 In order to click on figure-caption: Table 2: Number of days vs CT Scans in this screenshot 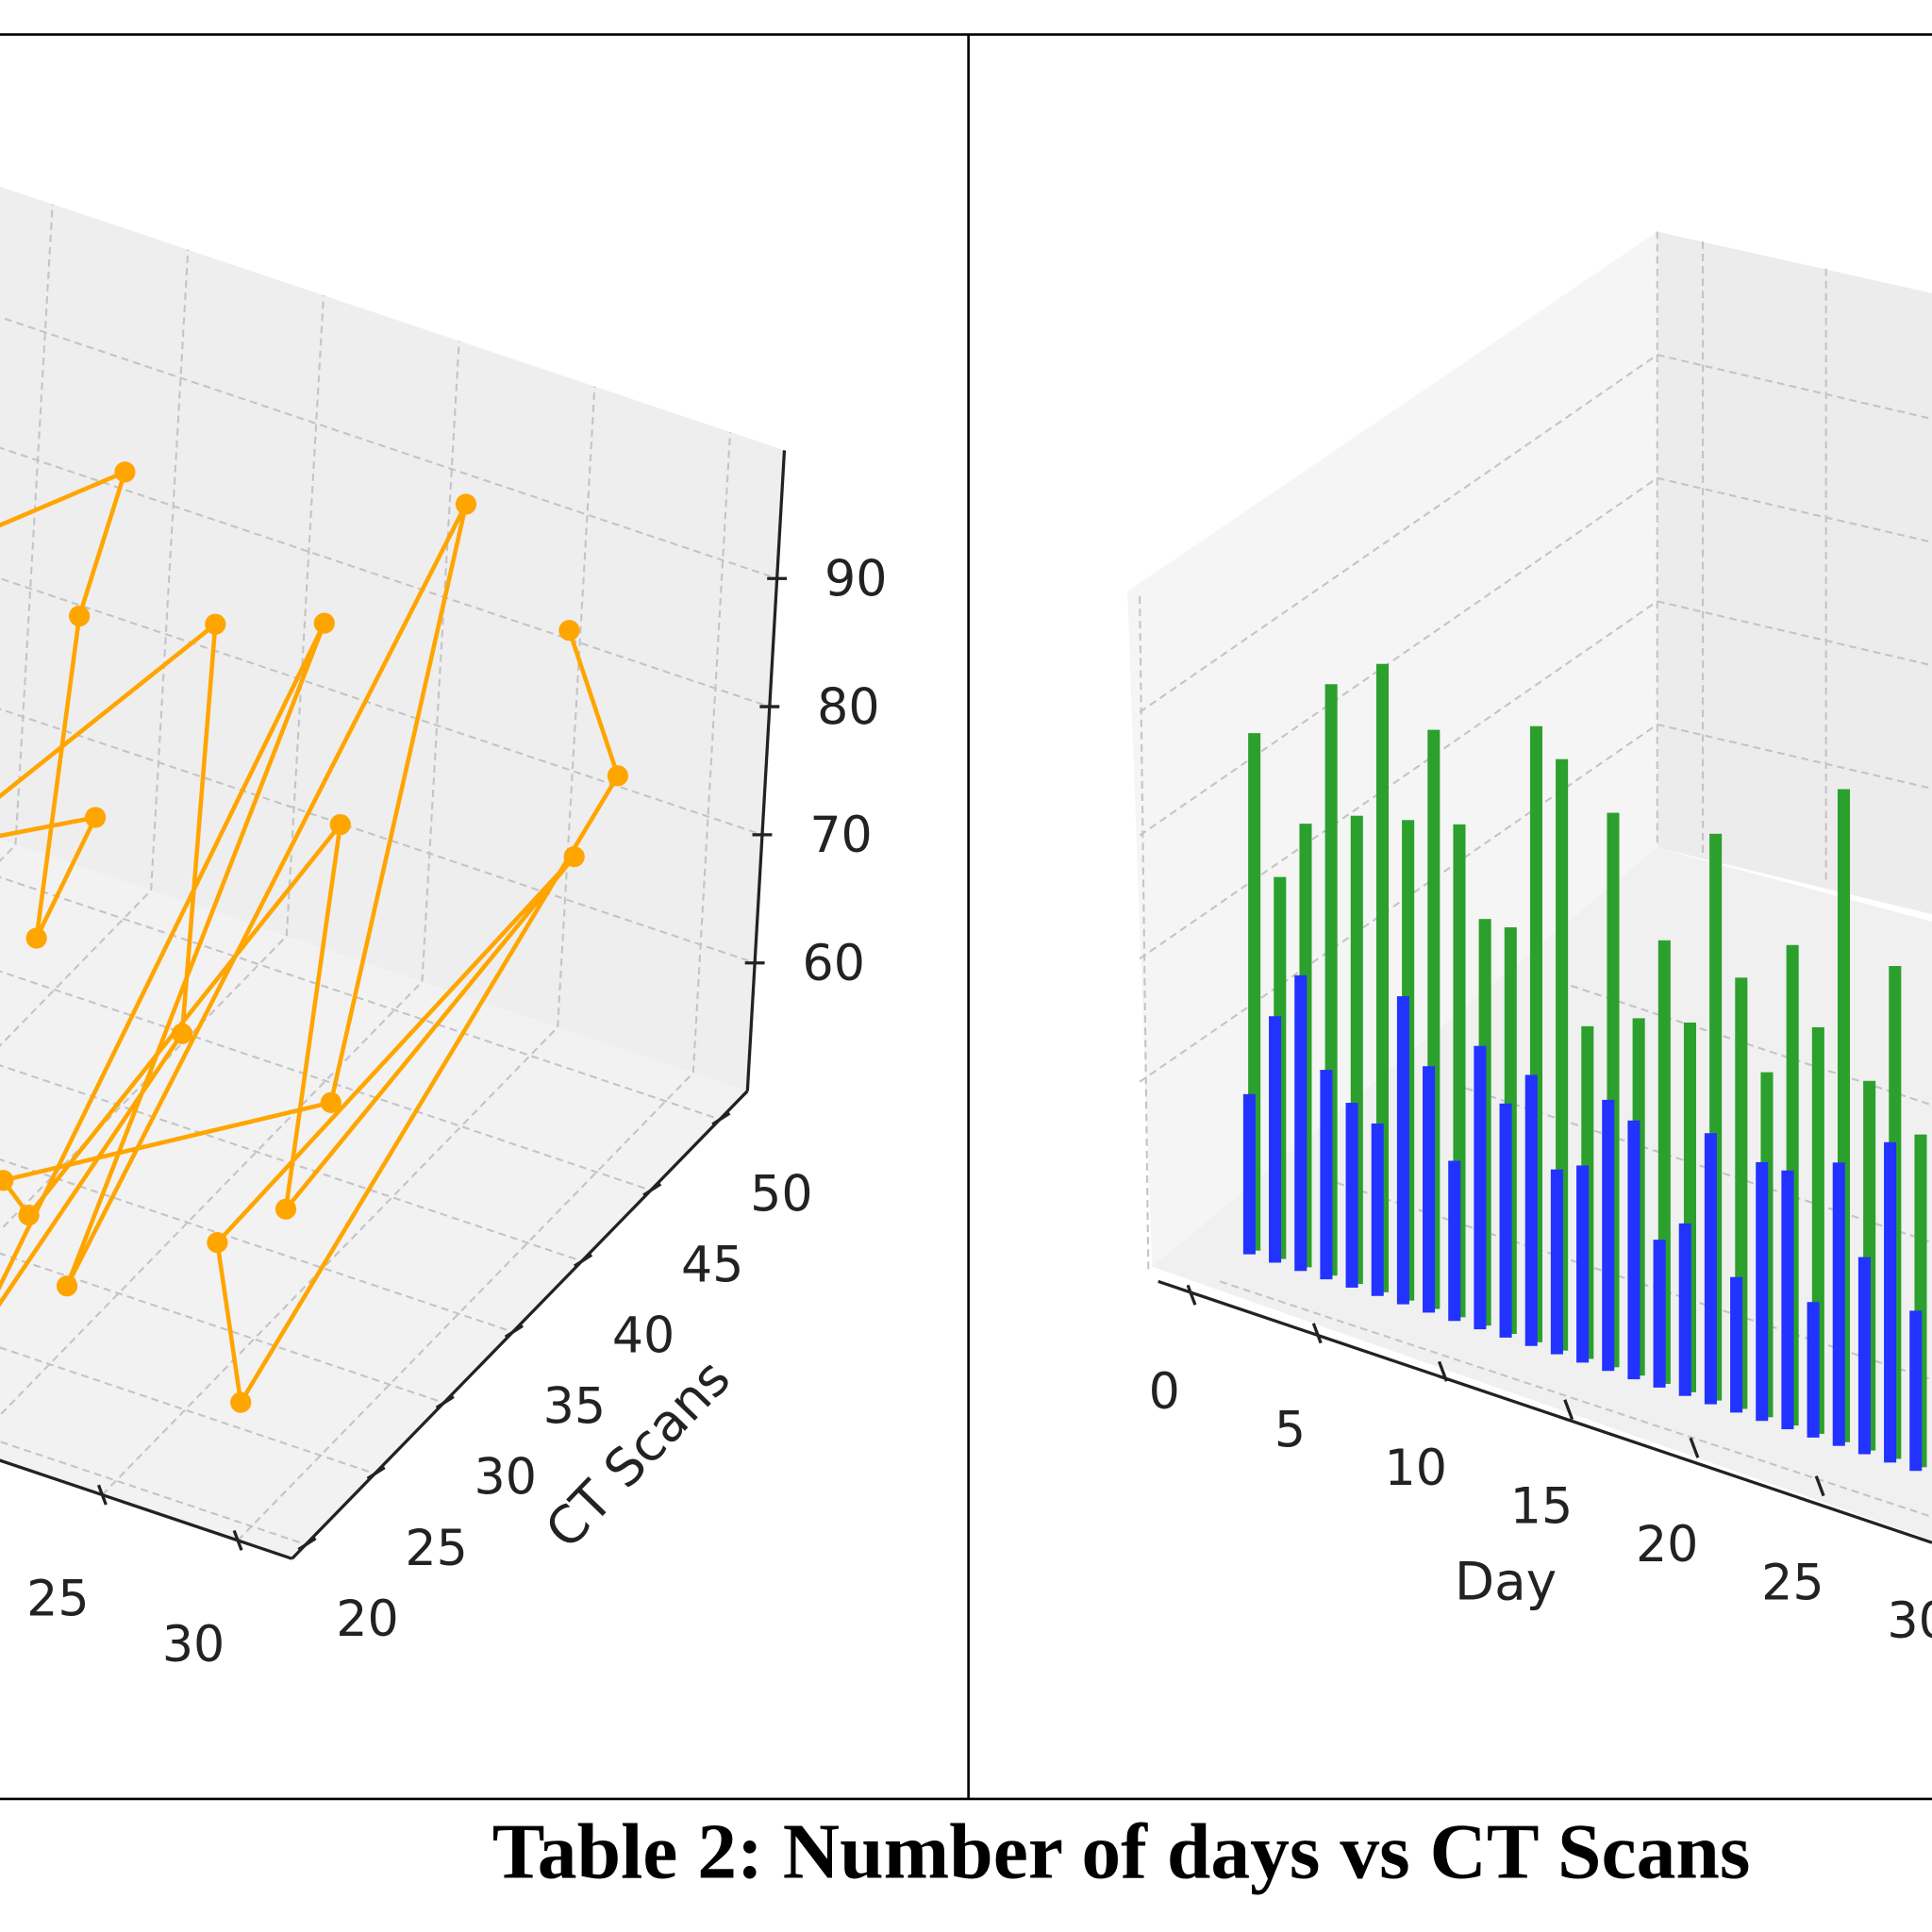, I will do `click(1121, 1853)`.